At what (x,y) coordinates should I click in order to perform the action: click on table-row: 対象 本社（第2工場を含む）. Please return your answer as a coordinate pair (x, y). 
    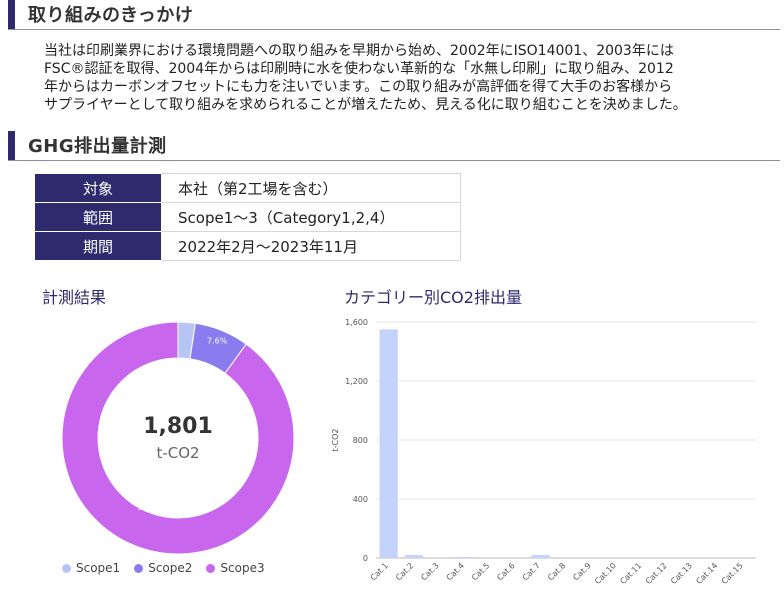
    Looking at the image, I should click on (247, 188).